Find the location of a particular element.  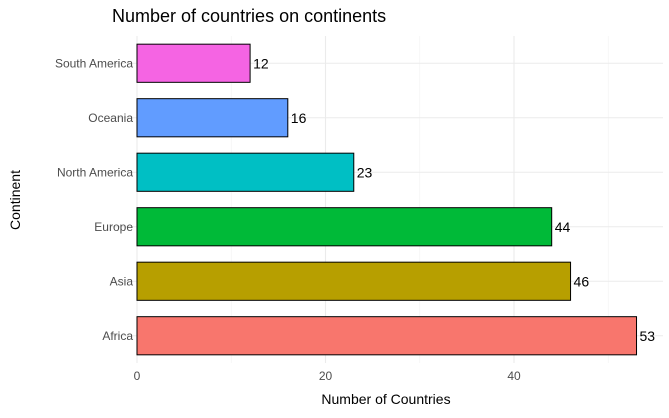

bar-asia is located at coordinates (354, 281).